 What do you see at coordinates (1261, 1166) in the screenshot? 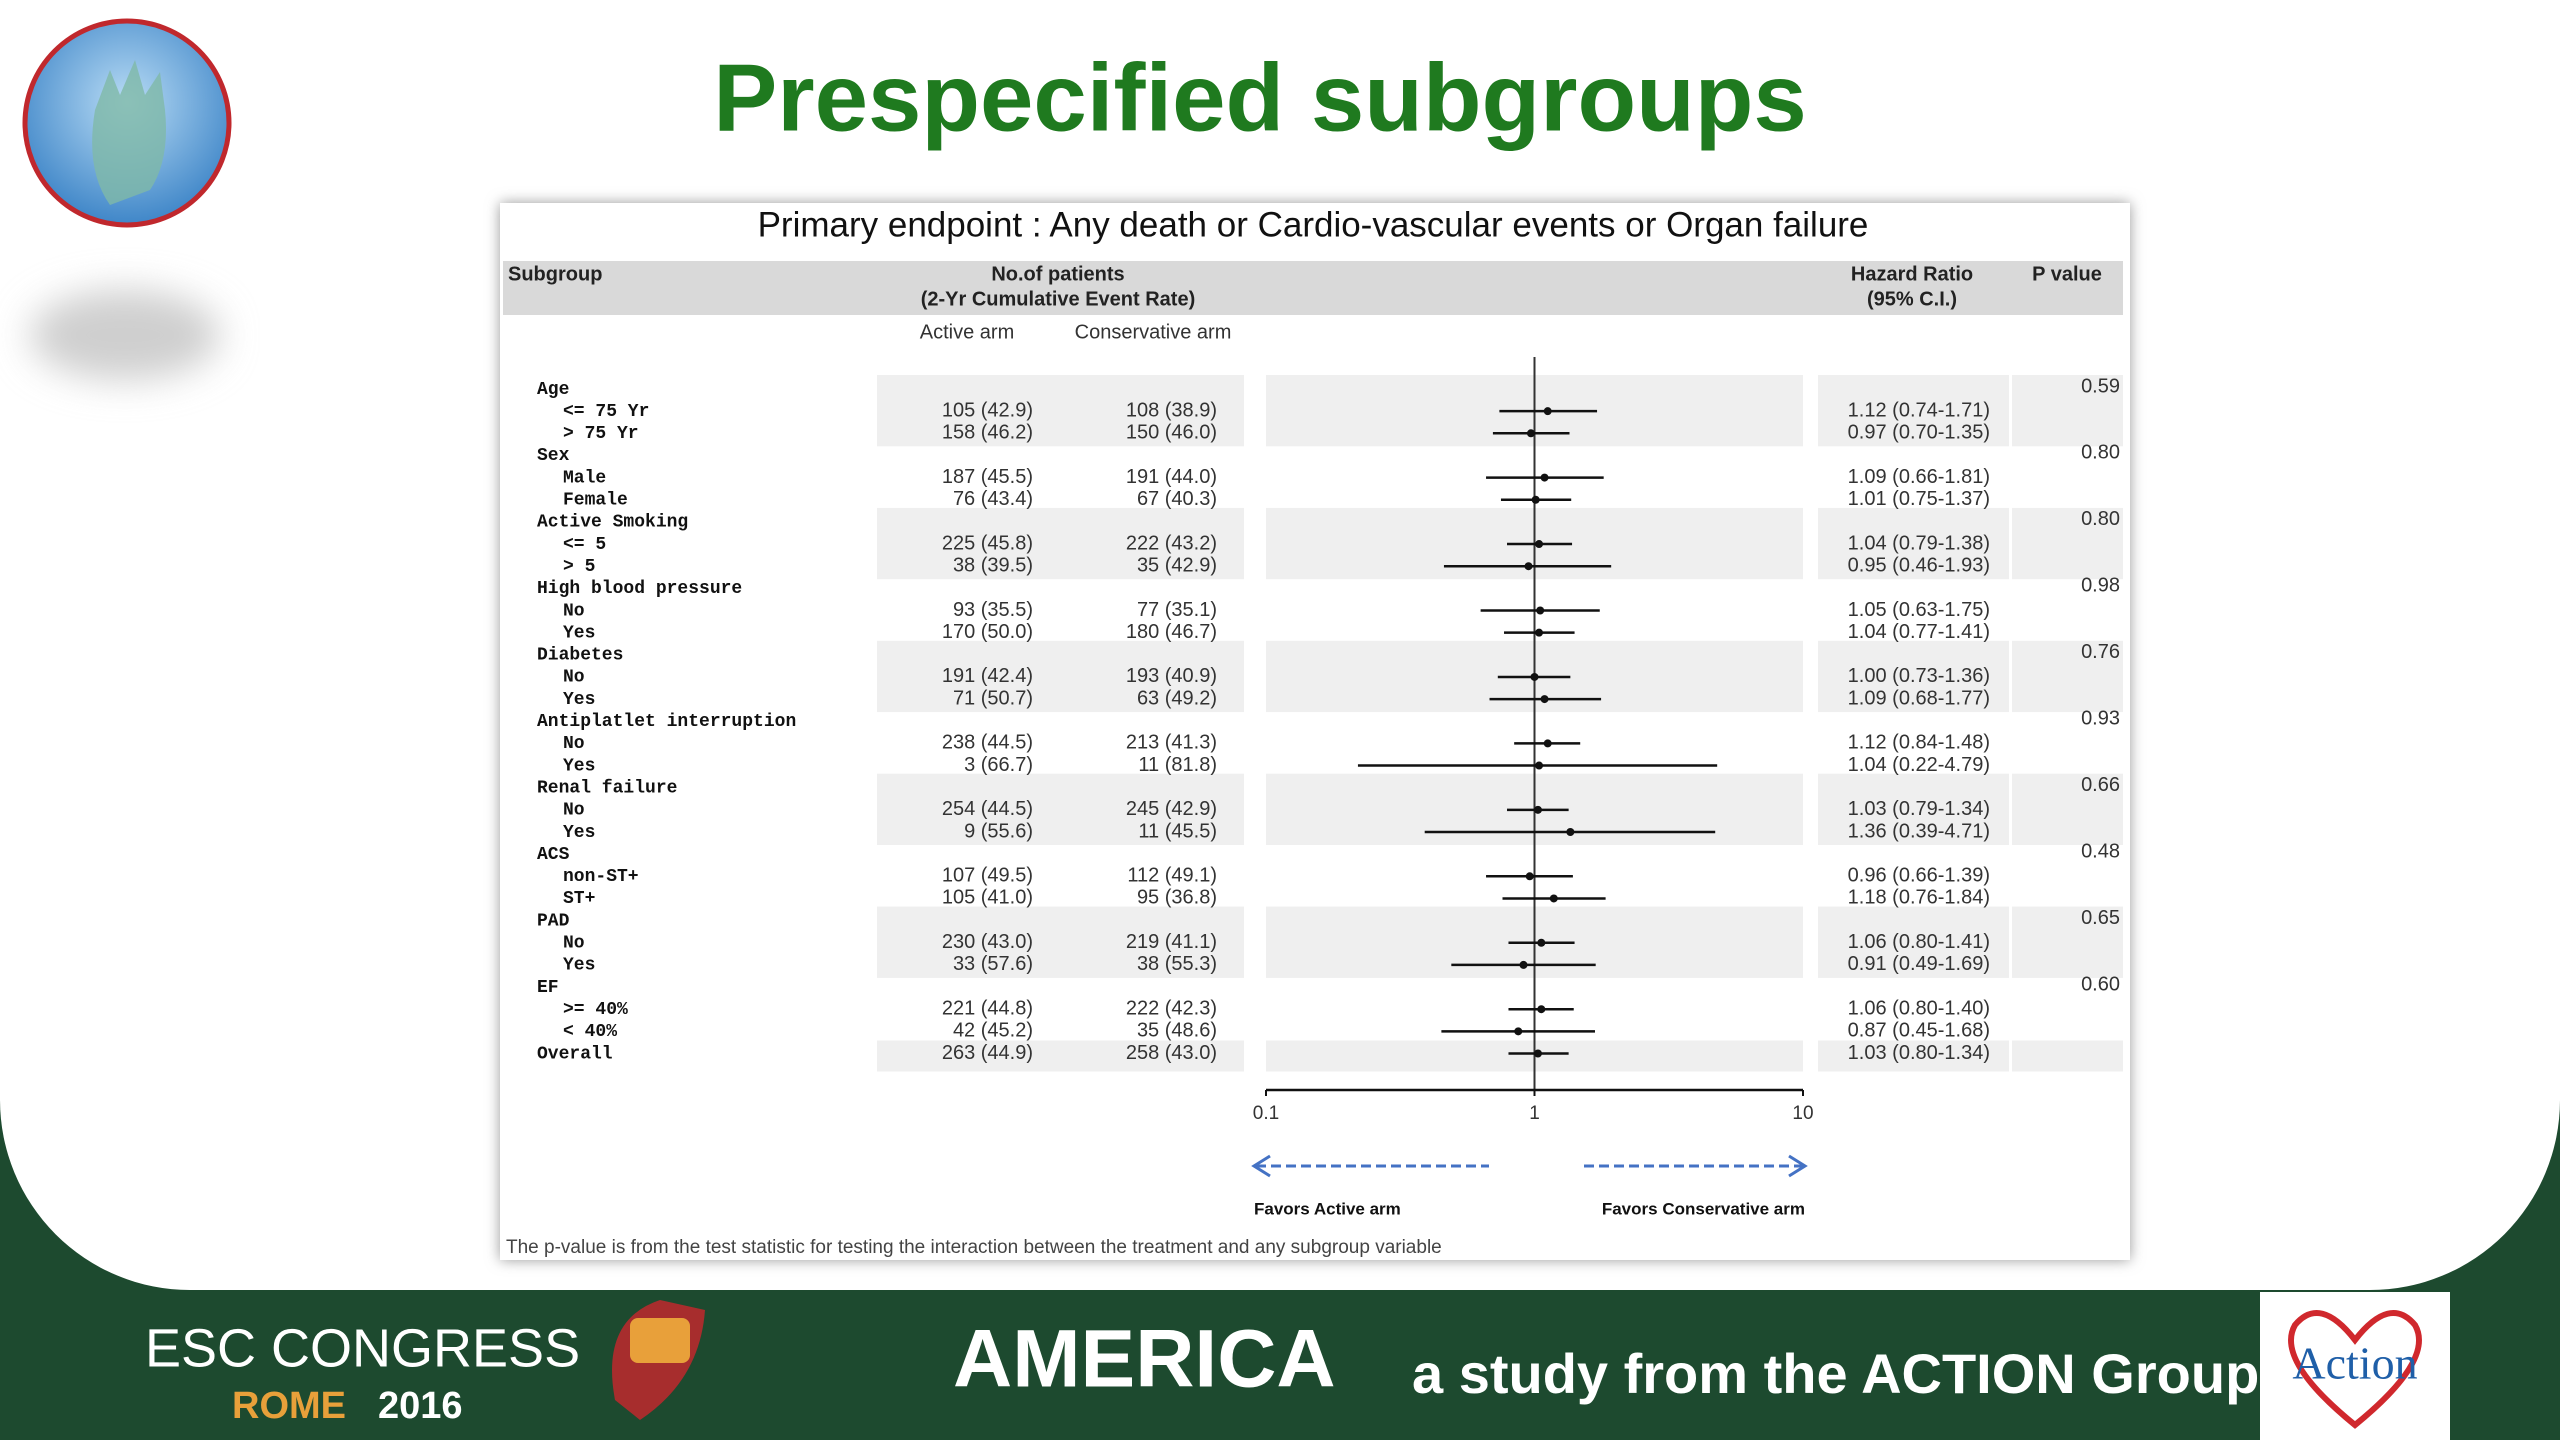
I see `arrow-left-head` at bounding box center [1261, 1166].